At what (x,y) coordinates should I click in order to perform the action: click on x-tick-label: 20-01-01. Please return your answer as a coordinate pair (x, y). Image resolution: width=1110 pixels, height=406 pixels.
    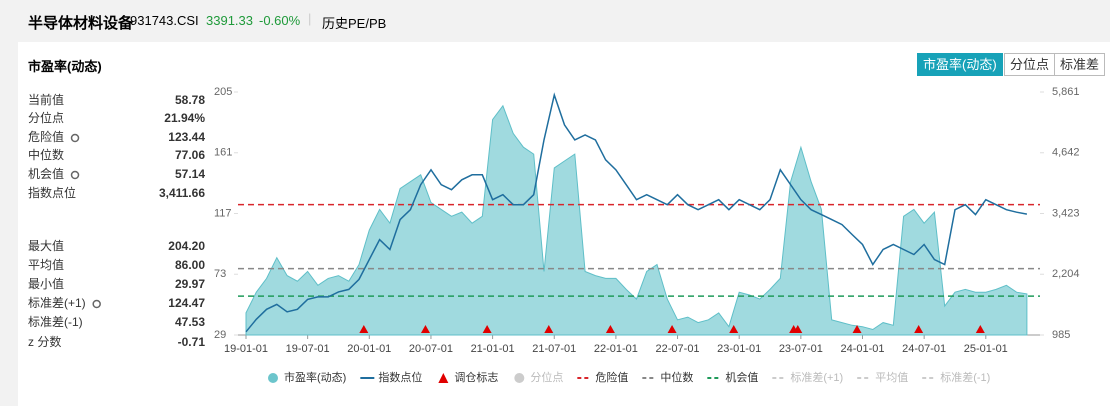
    Looking at the image, I should click on (369, 349).